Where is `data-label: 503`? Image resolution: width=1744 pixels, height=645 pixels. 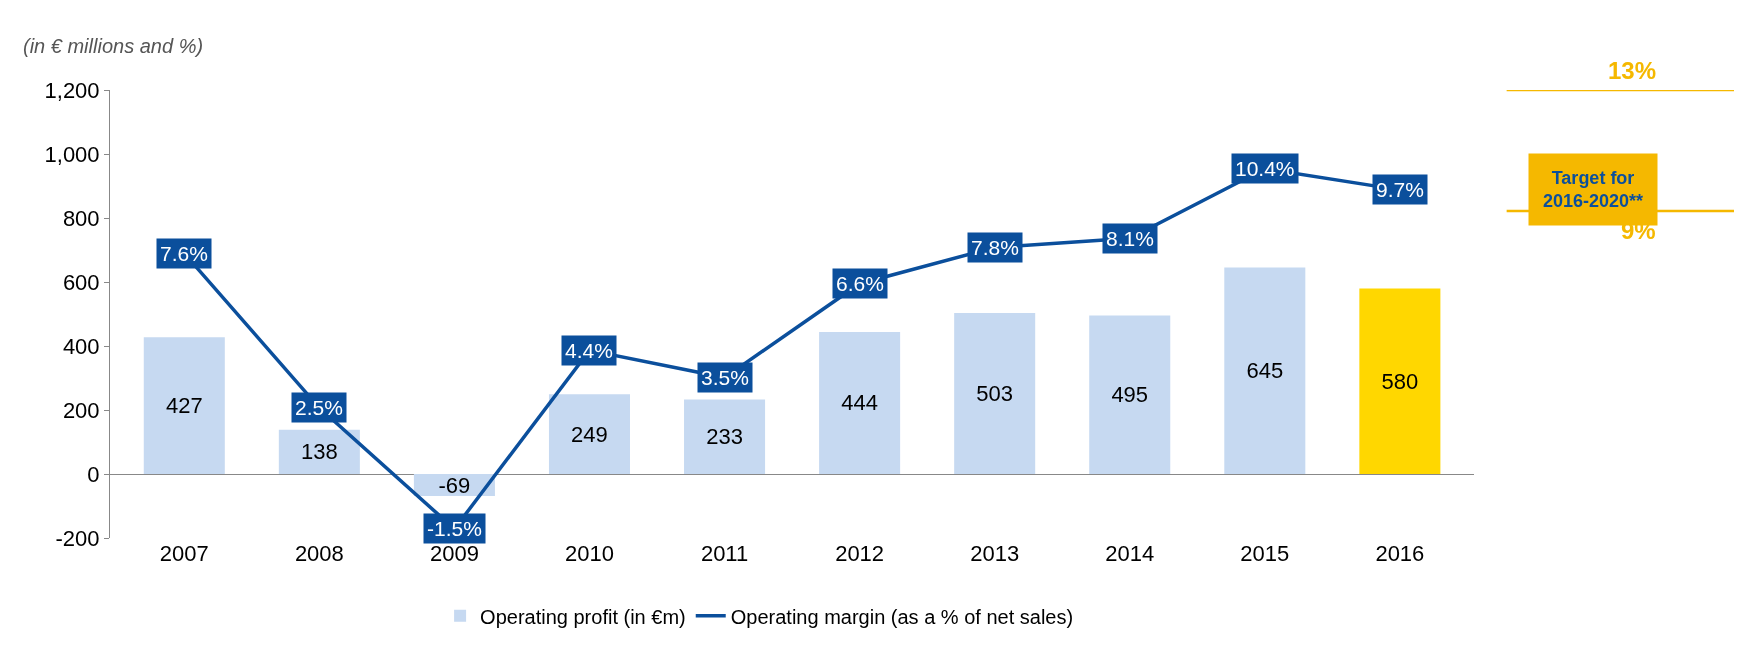
data-label: 503 is located at coordinates (995, 394).